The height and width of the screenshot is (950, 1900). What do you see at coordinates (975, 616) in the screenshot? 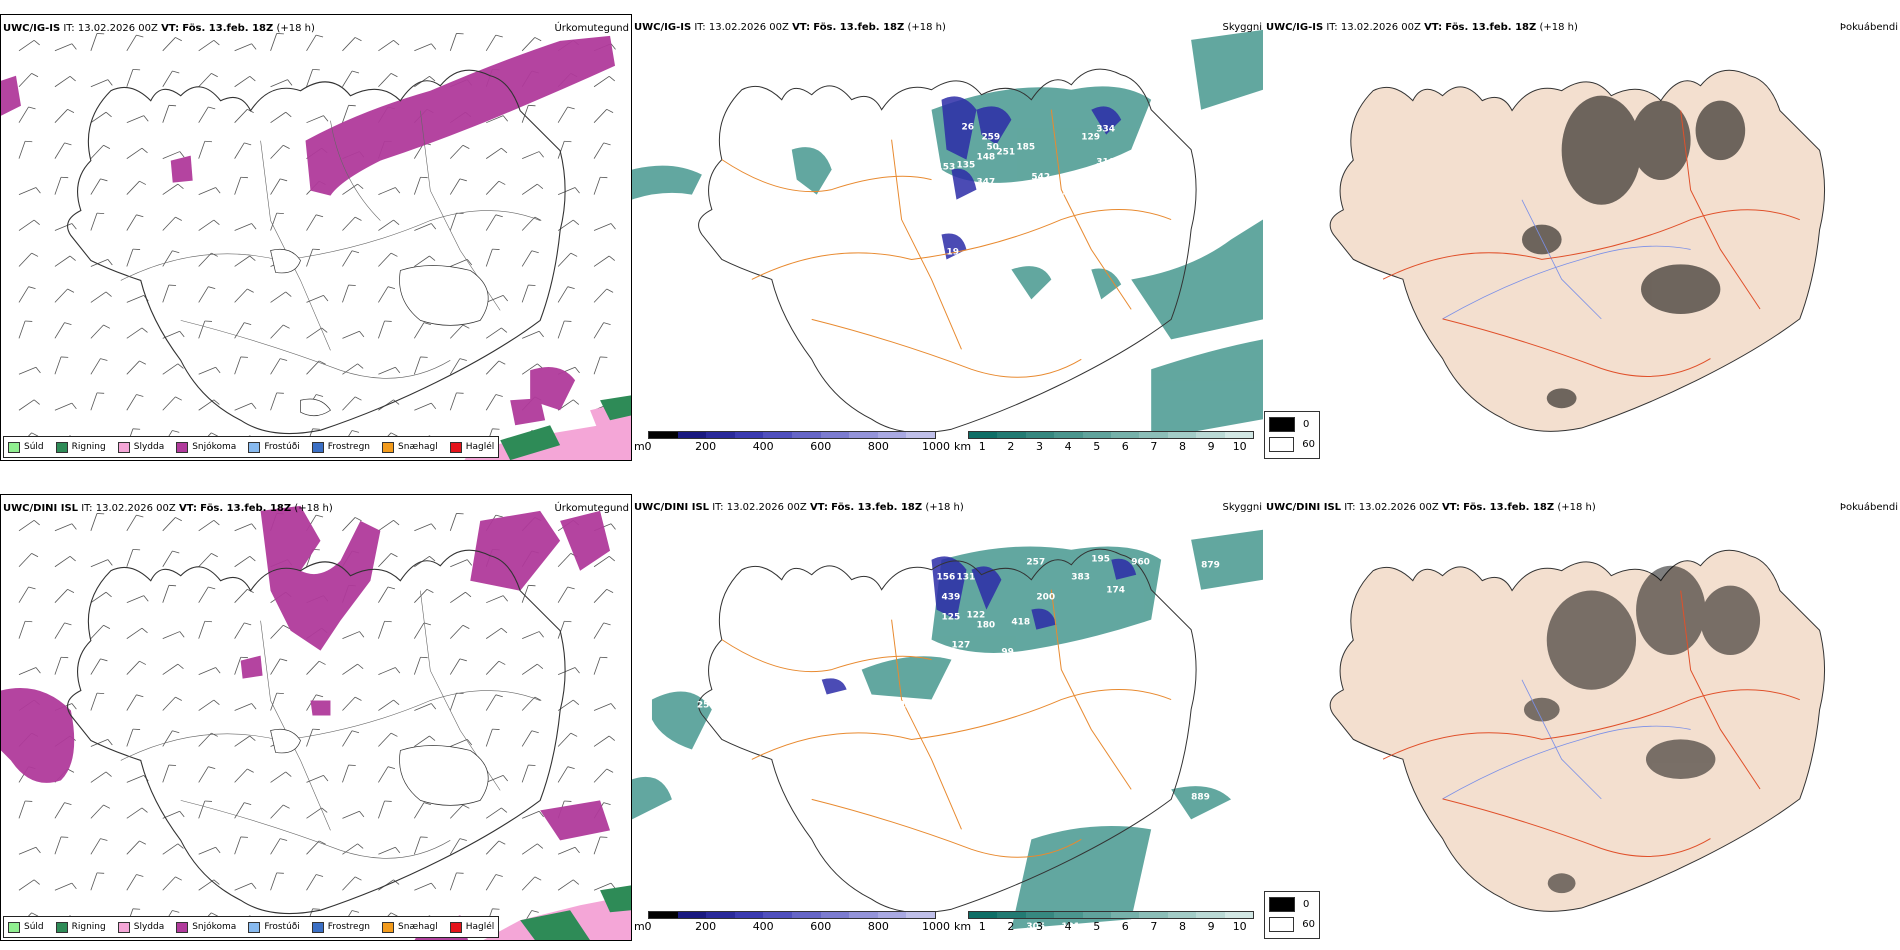
I see `ceiling-label: 122` at bounding box center [975, 616].